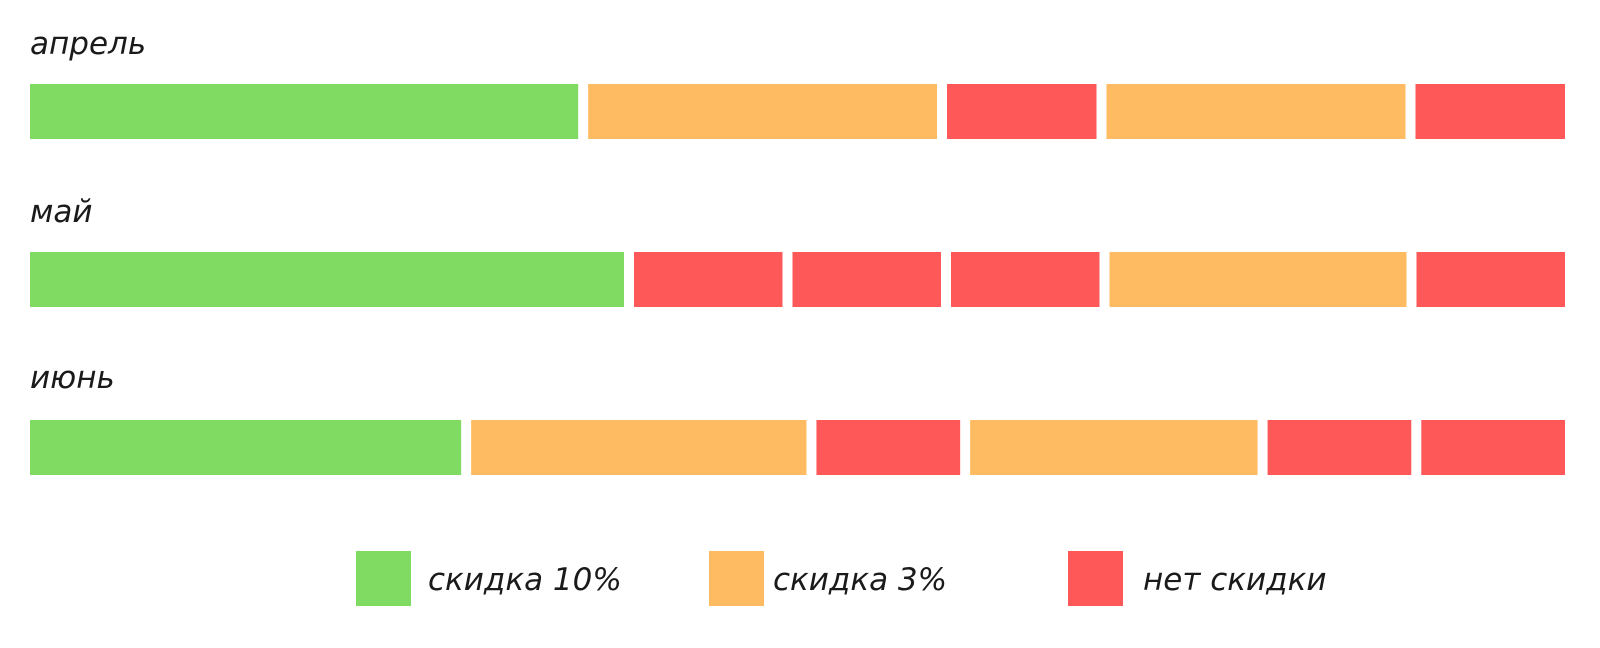 This screenshot has width=1600, height=648. I want to click on legend-label: скидка 3%, so click(860, 580).